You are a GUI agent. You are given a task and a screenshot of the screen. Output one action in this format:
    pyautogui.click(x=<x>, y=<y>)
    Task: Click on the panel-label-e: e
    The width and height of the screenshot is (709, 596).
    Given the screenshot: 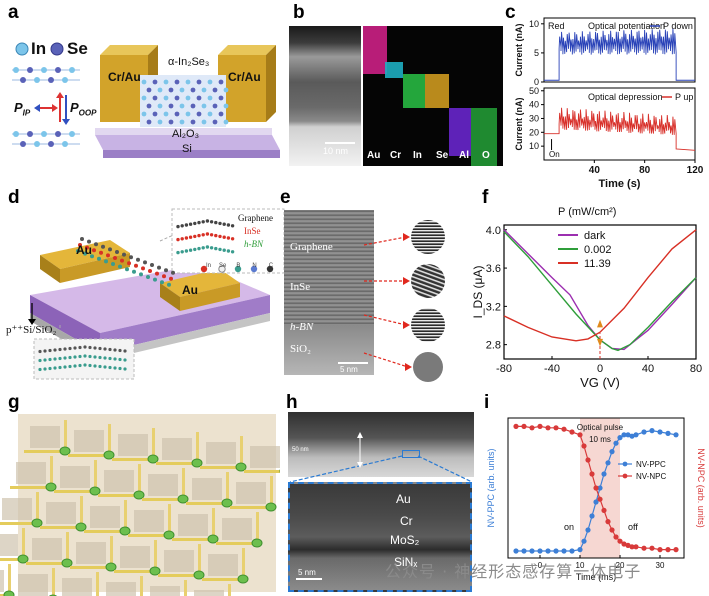 What is the action you would take?
    pyautogui.click(x=285, y=197)
    